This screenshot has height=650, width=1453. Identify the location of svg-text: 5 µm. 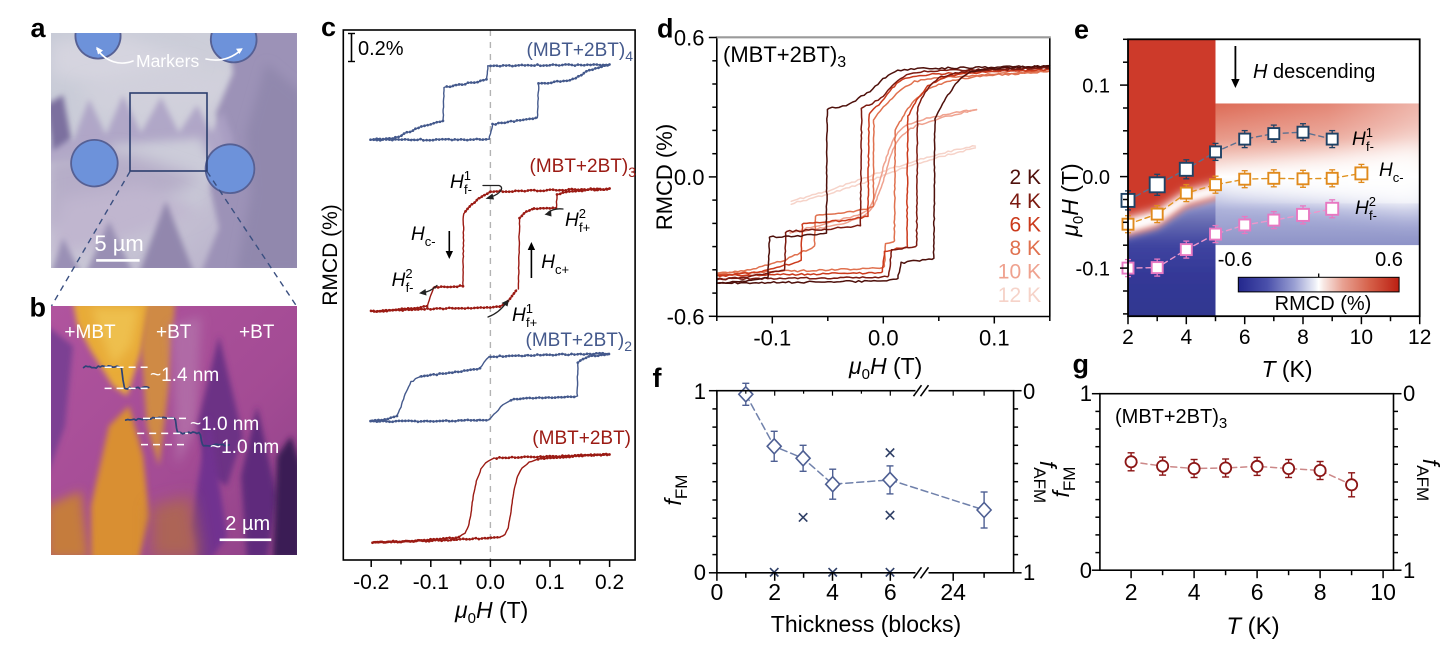
(118, 243).